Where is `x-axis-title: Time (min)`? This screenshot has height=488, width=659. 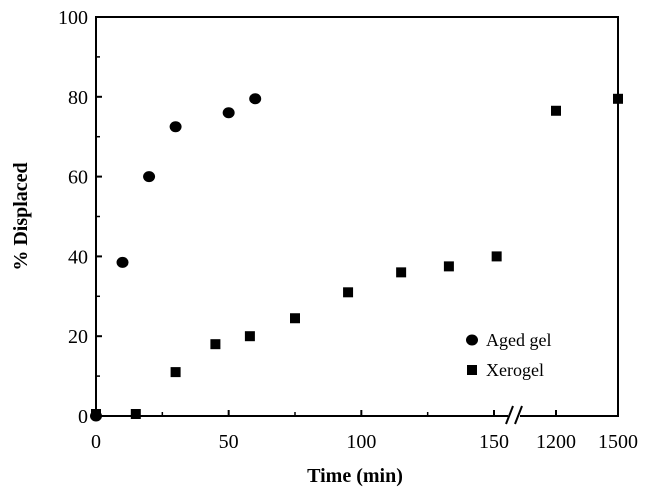 x-axis-title: Time (min) is located at coordinates (355, 476).